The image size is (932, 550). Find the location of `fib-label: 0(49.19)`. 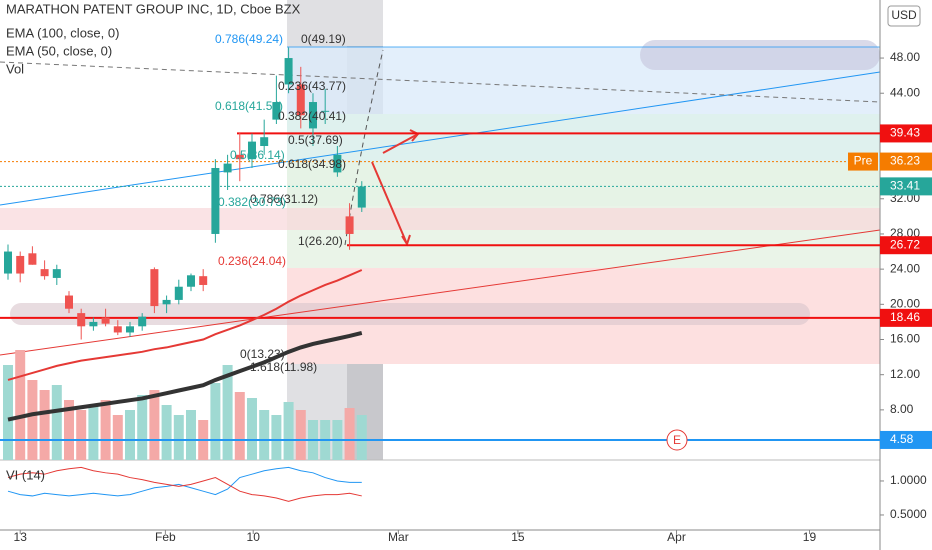

fib-label: 0(49.19) is located at coordinates (323, 39).